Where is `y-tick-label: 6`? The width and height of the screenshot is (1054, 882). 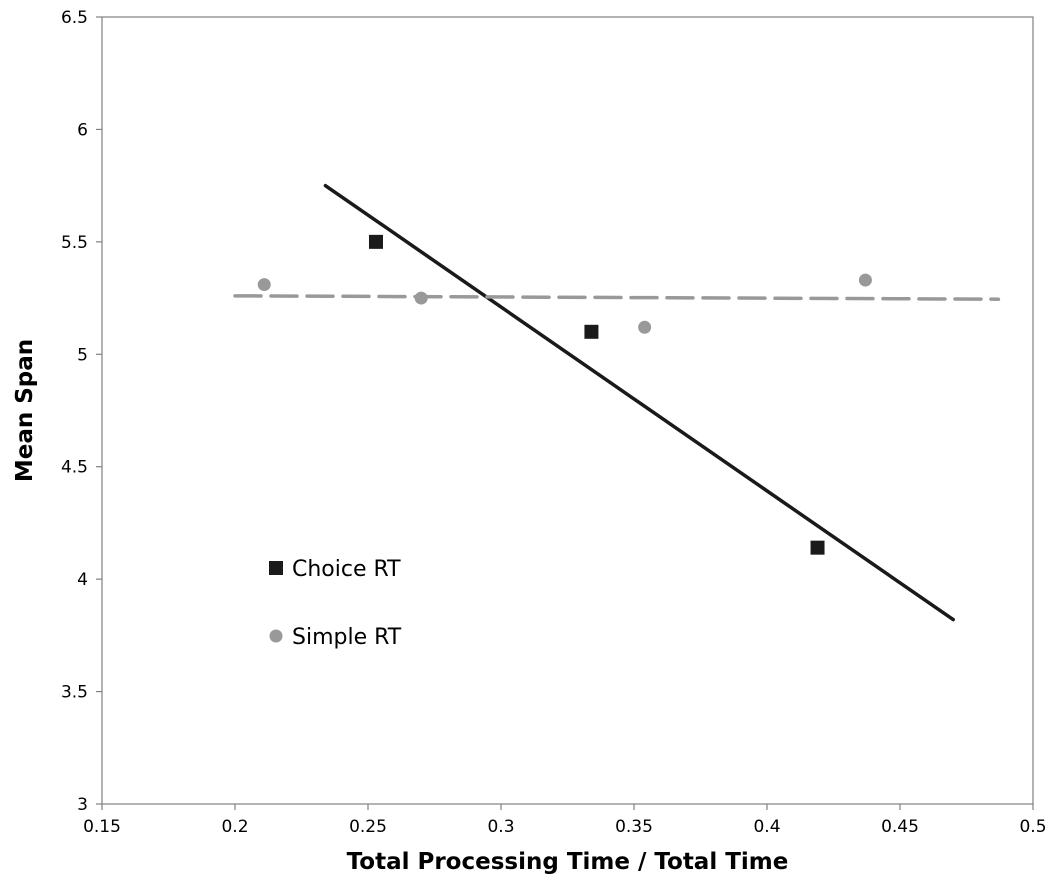 y-tick-label: 6 is located at coordinates (82, 130).